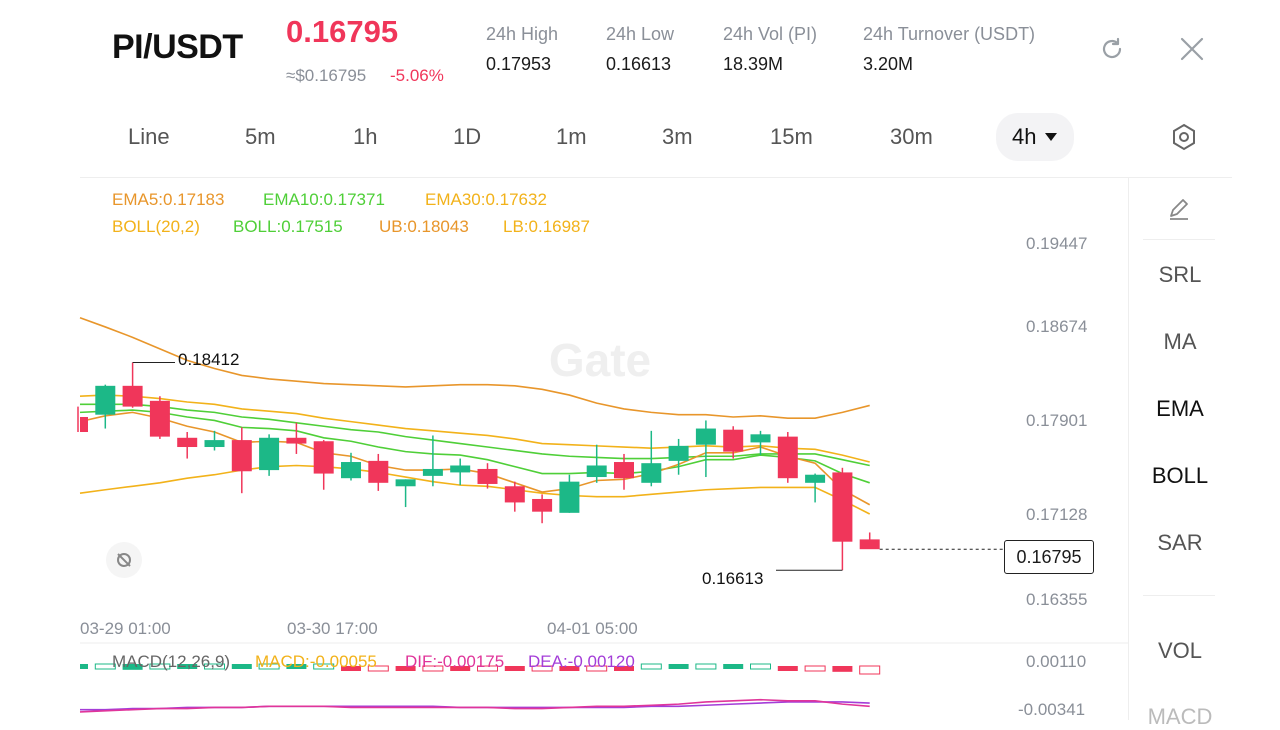  I want to click on sidebar-item-ma: MA, so click(1180, 341).